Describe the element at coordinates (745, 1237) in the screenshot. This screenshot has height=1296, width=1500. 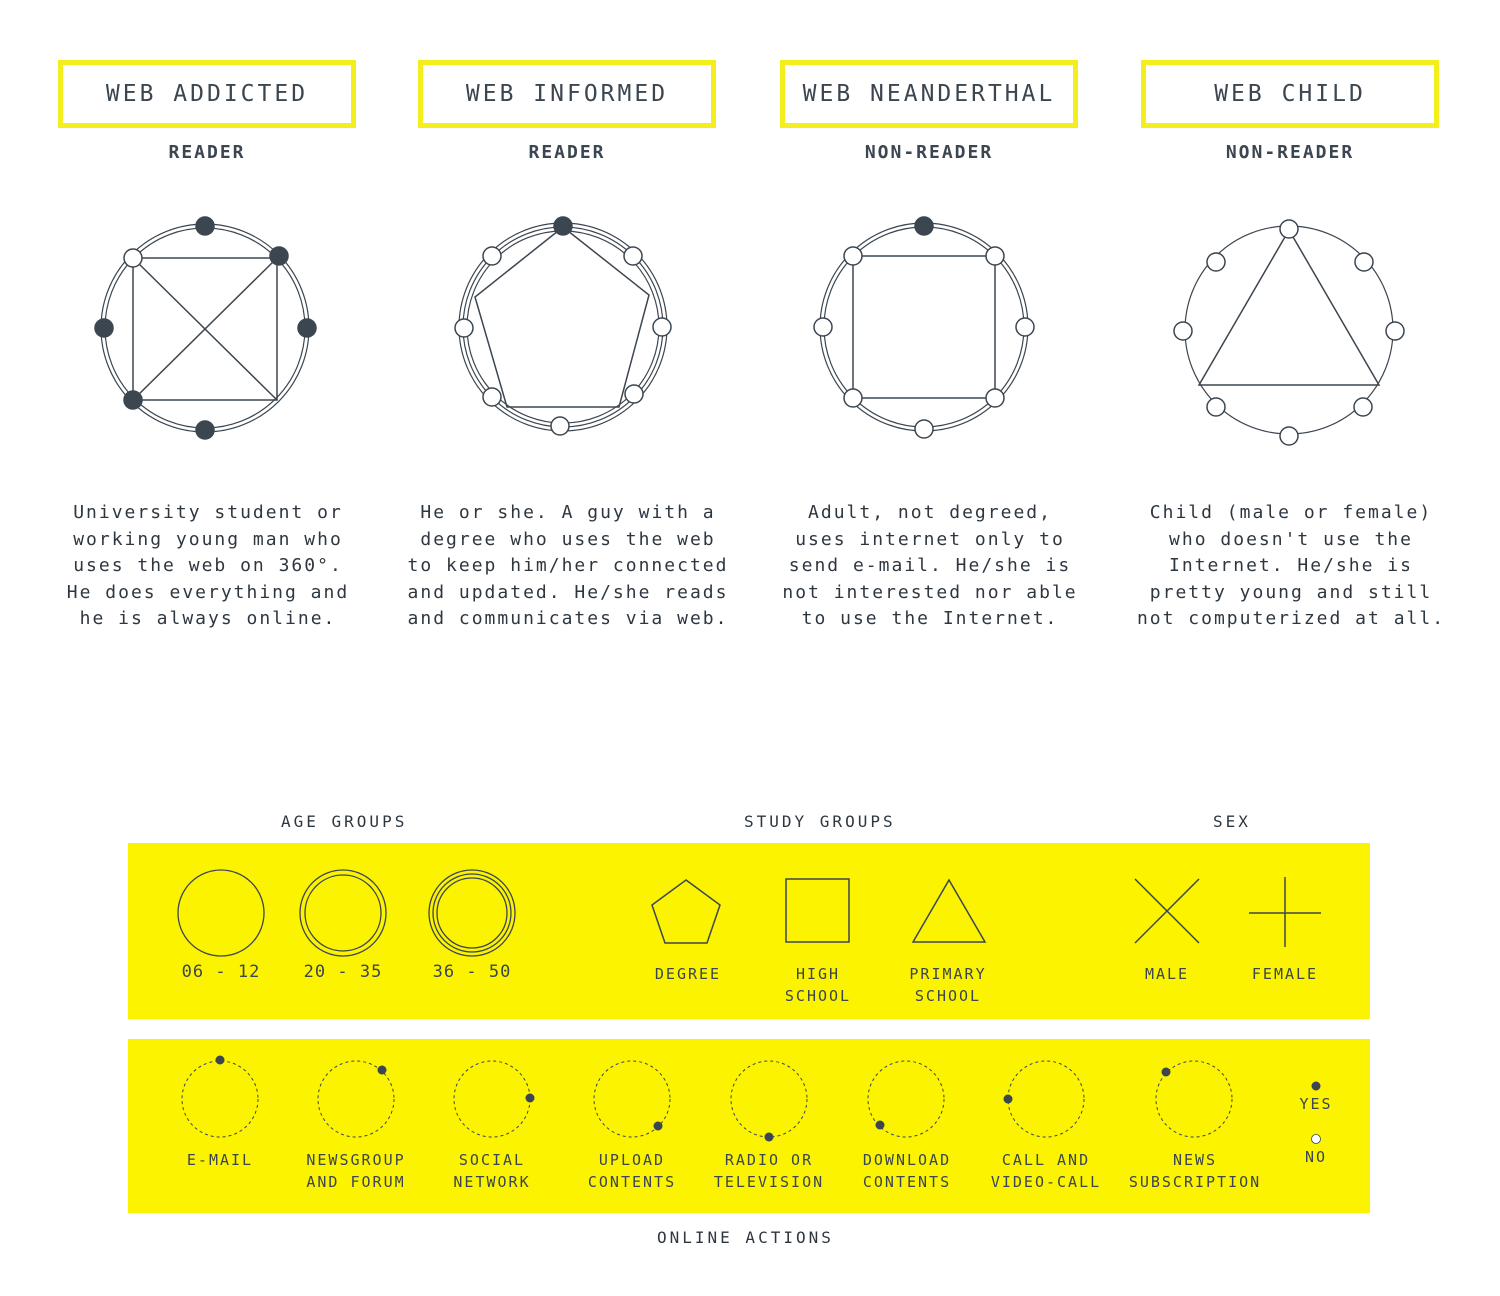
I see `online-actions-label: ONLINE ACTIONS` at that location.